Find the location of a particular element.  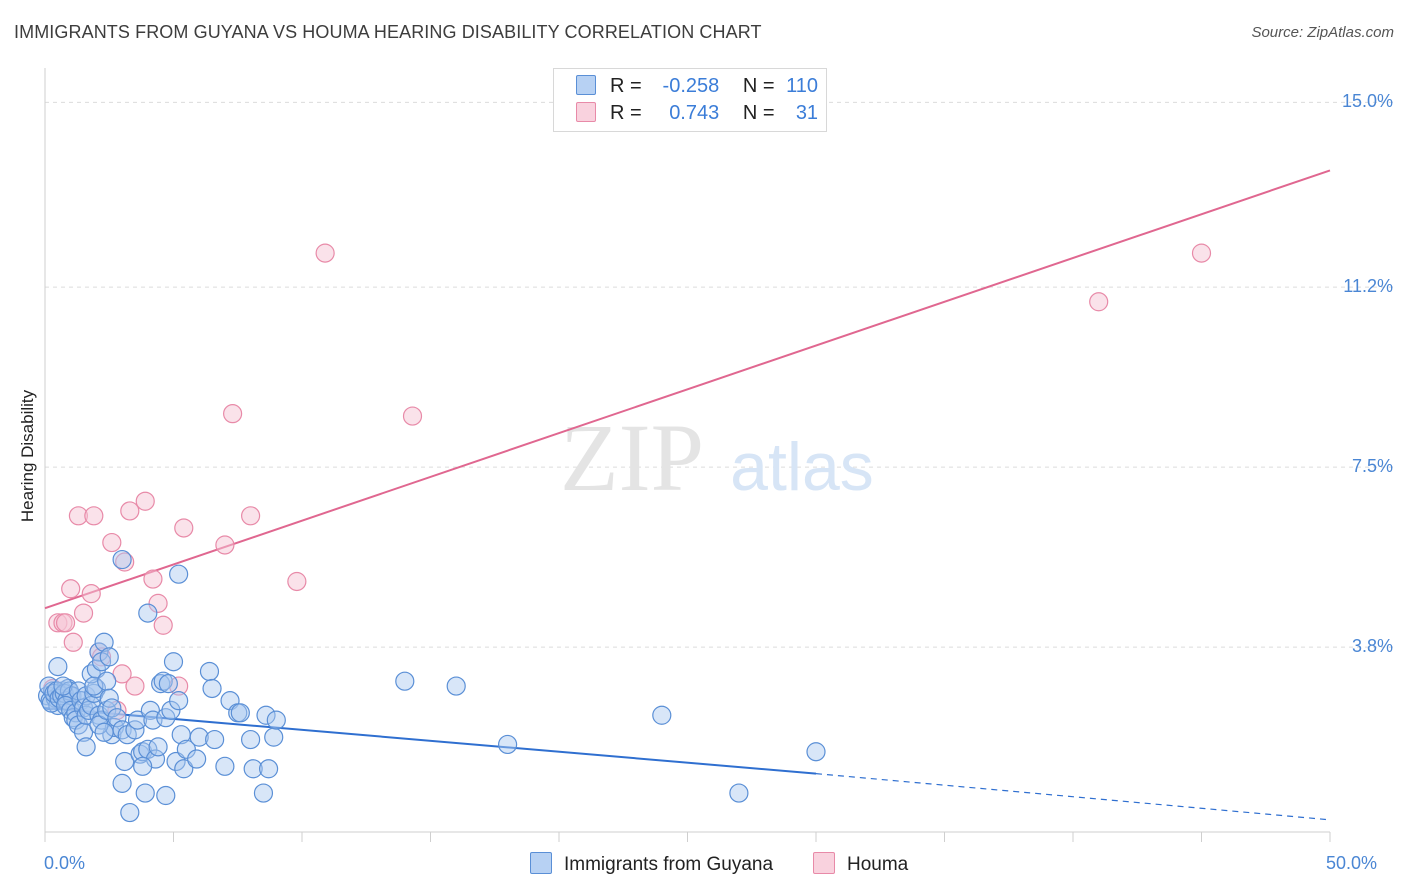

y-tick-label: 11.2% is located at coordinates (1368, 286).